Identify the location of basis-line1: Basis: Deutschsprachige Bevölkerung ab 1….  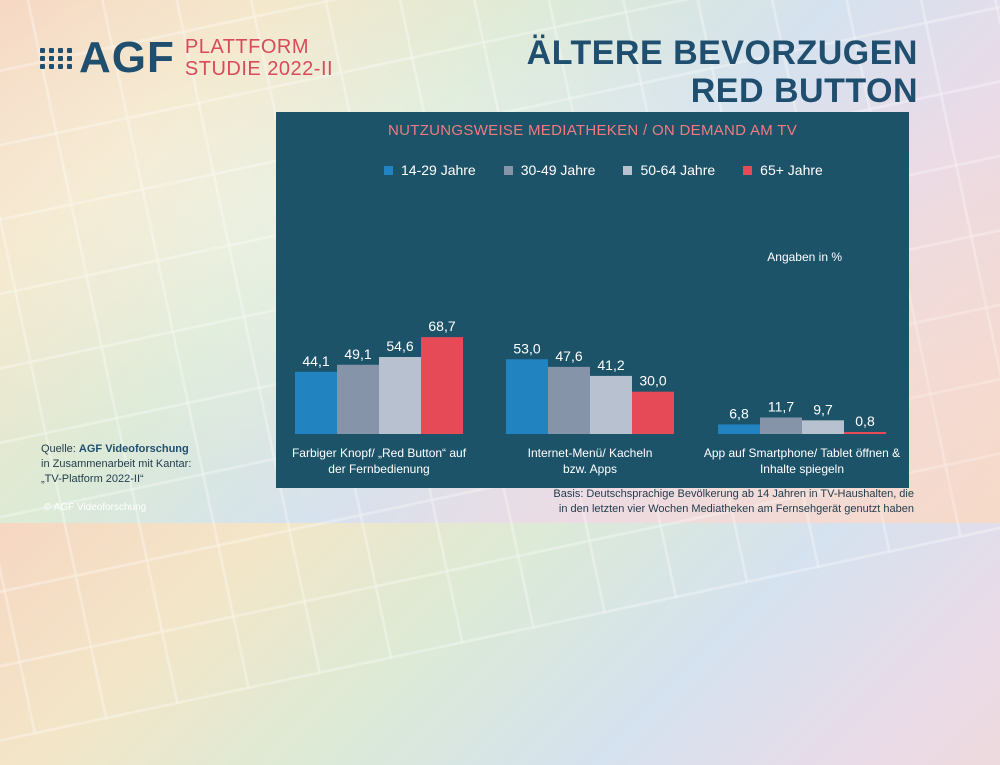
(733, 494).